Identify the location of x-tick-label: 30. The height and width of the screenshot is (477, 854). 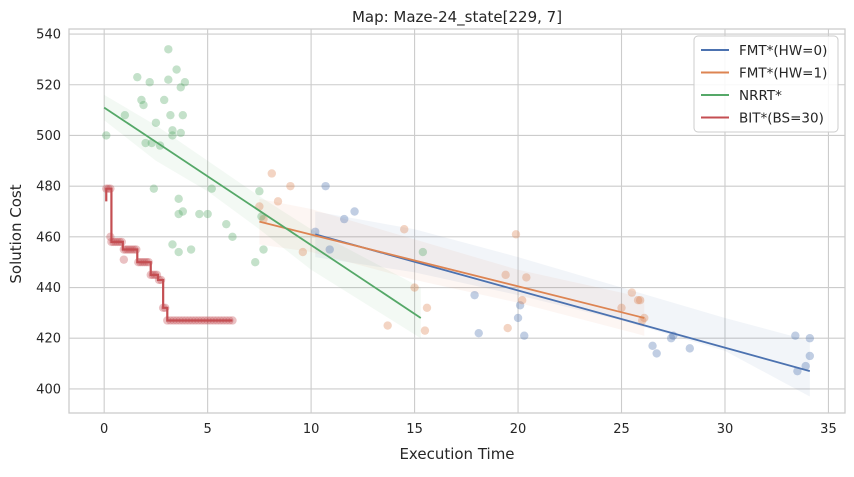
(725, 429).